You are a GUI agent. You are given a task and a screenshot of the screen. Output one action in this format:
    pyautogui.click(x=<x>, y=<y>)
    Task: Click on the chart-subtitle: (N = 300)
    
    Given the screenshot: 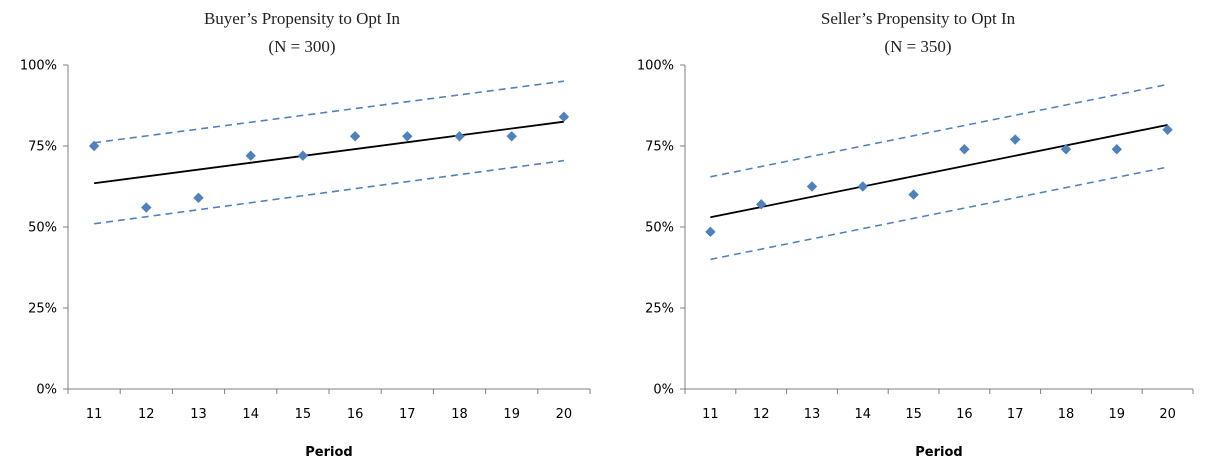 What is the action you would take?
    pyautogui.click(x=301, y=46)
    